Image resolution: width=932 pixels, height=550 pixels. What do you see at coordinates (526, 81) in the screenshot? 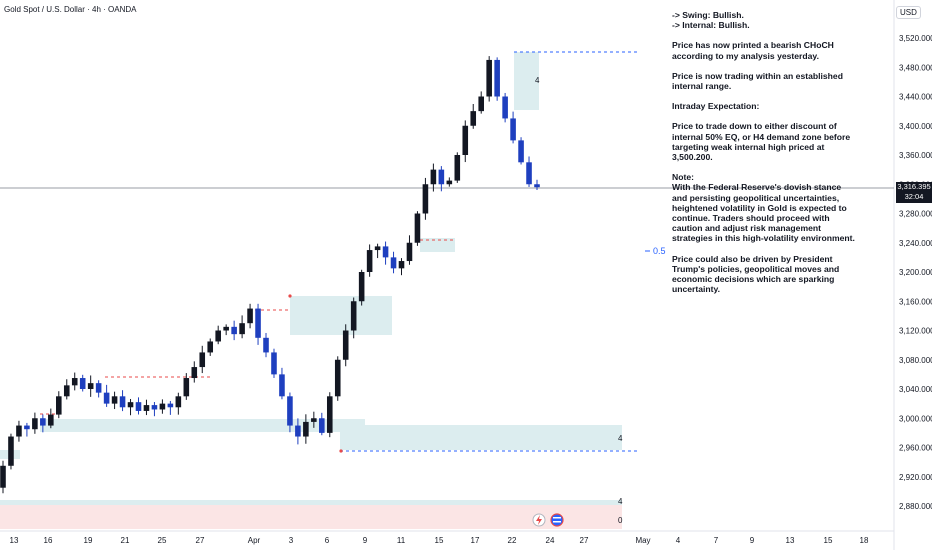
I see `premium-zone` at bounding box center [526, 81].